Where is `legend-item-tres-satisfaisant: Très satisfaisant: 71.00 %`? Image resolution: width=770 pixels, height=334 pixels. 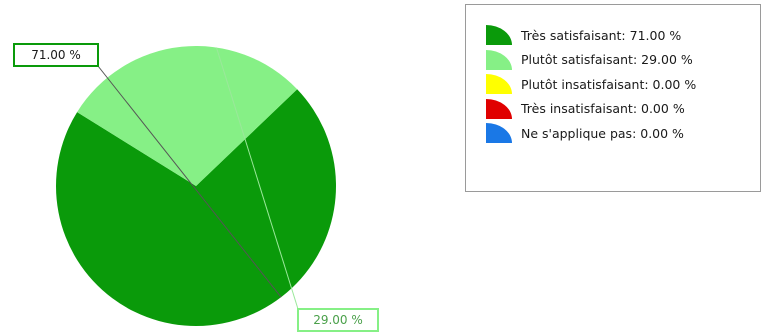 legend-item-tres-satisfaisant: Très satisfaisant: 71.00 % is located at coordinates (623, 35).